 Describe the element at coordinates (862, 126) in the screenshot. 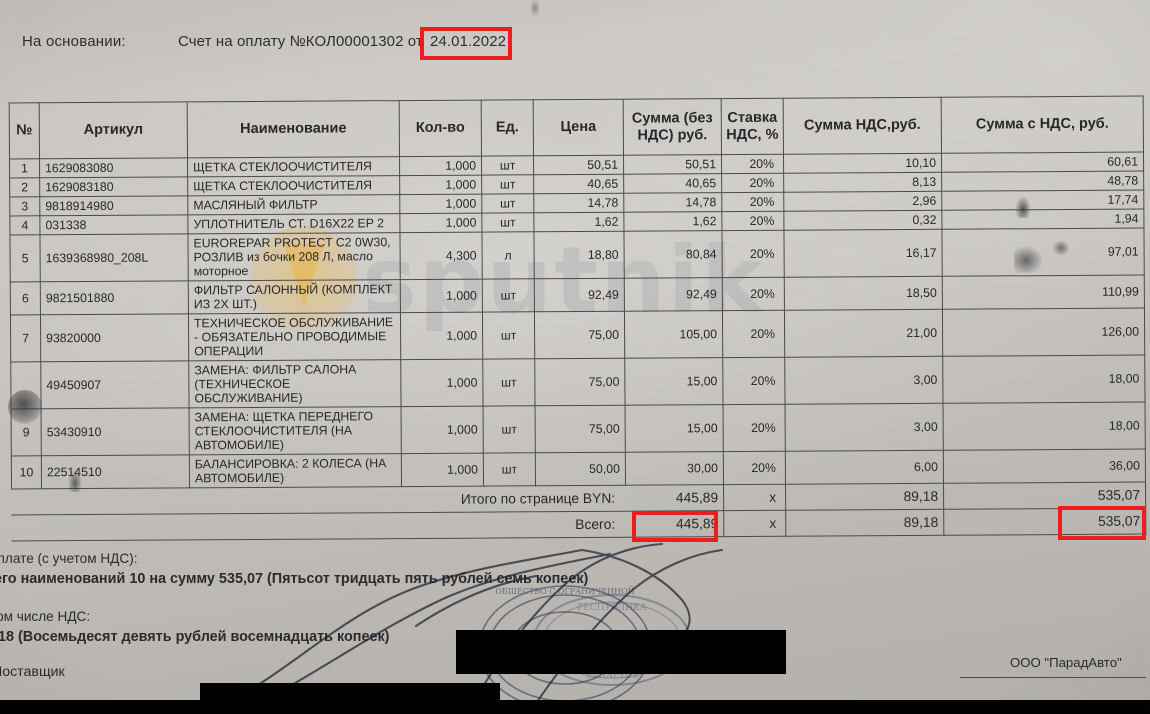

I see `header-vat: Сумма НДС,руб.` at that location.